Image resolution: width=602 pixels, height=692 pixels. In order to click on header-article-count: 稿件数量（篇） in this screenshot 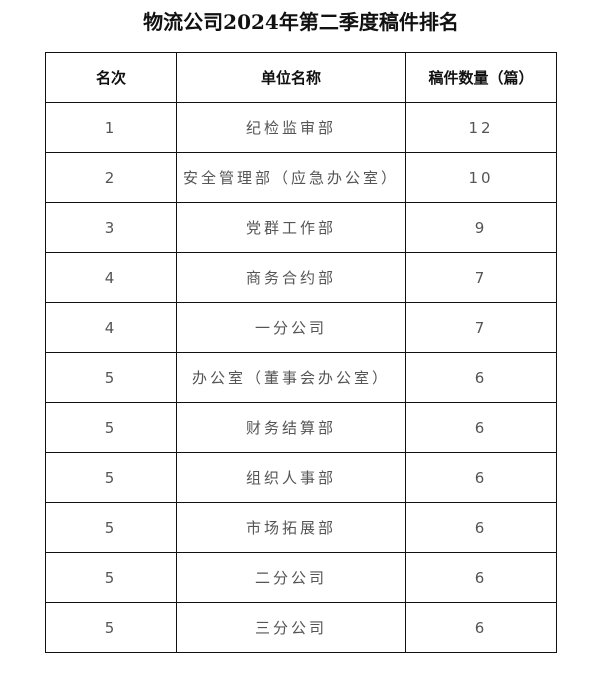, I will do `click(481, 77)`.